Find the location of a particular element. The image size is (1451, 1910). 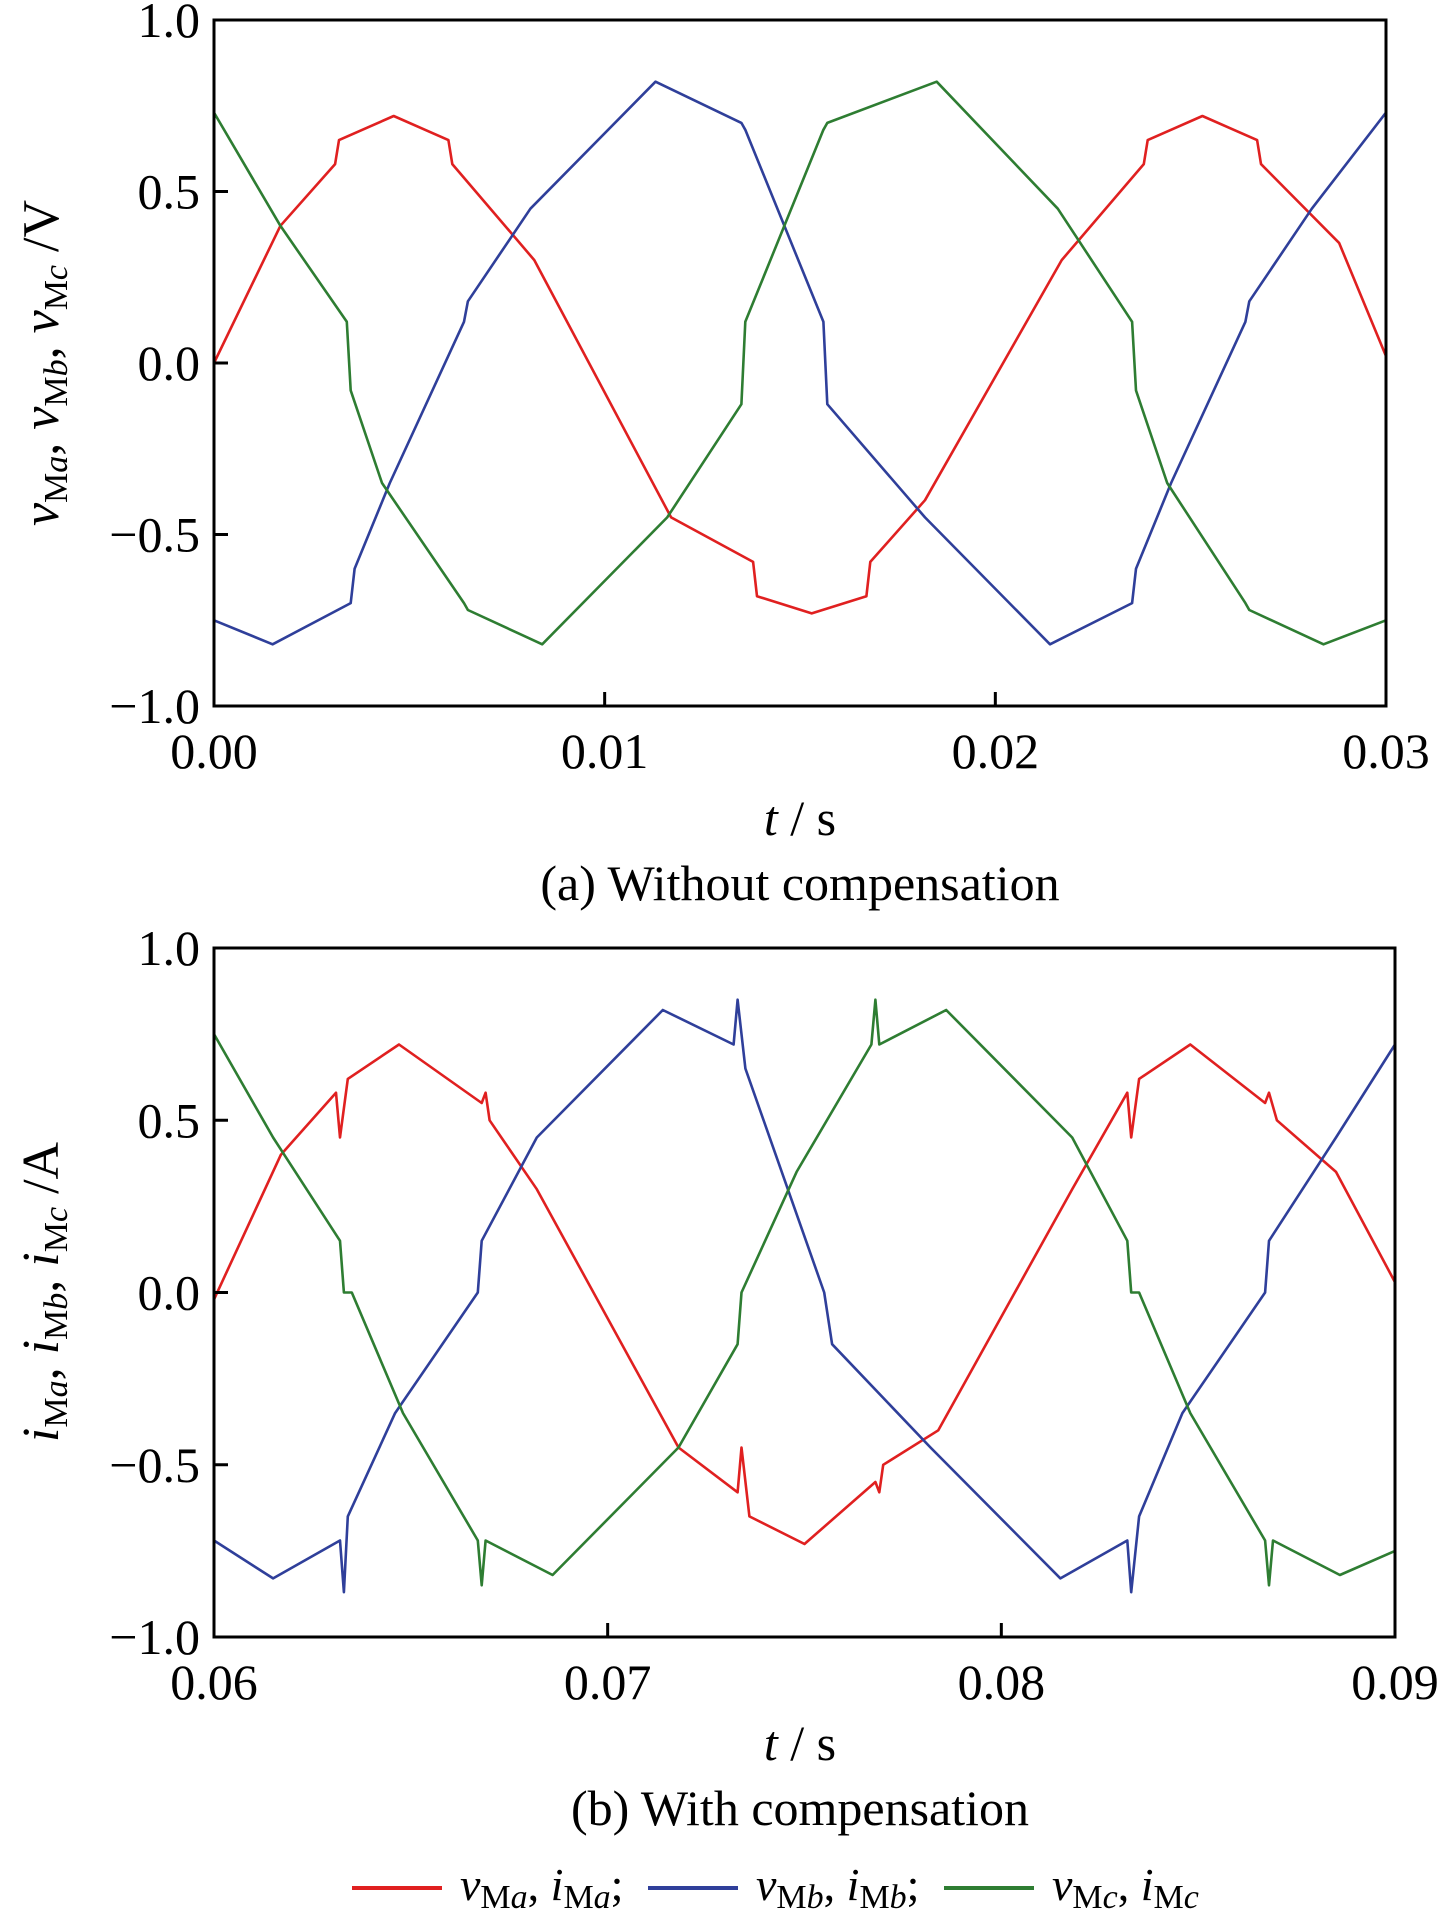

panel-a-x-axis-title: t / s is located at coordinates (800, 818).